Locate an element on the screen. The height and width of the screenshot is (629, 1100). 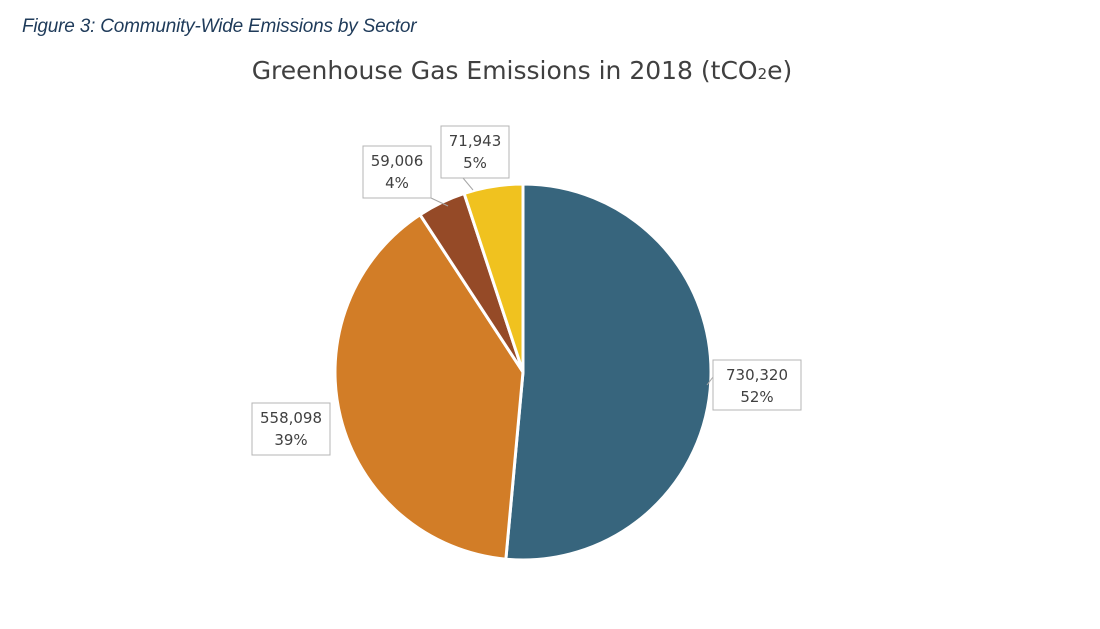
chart-title-suffix: e) is located at coordinates (780, 70).